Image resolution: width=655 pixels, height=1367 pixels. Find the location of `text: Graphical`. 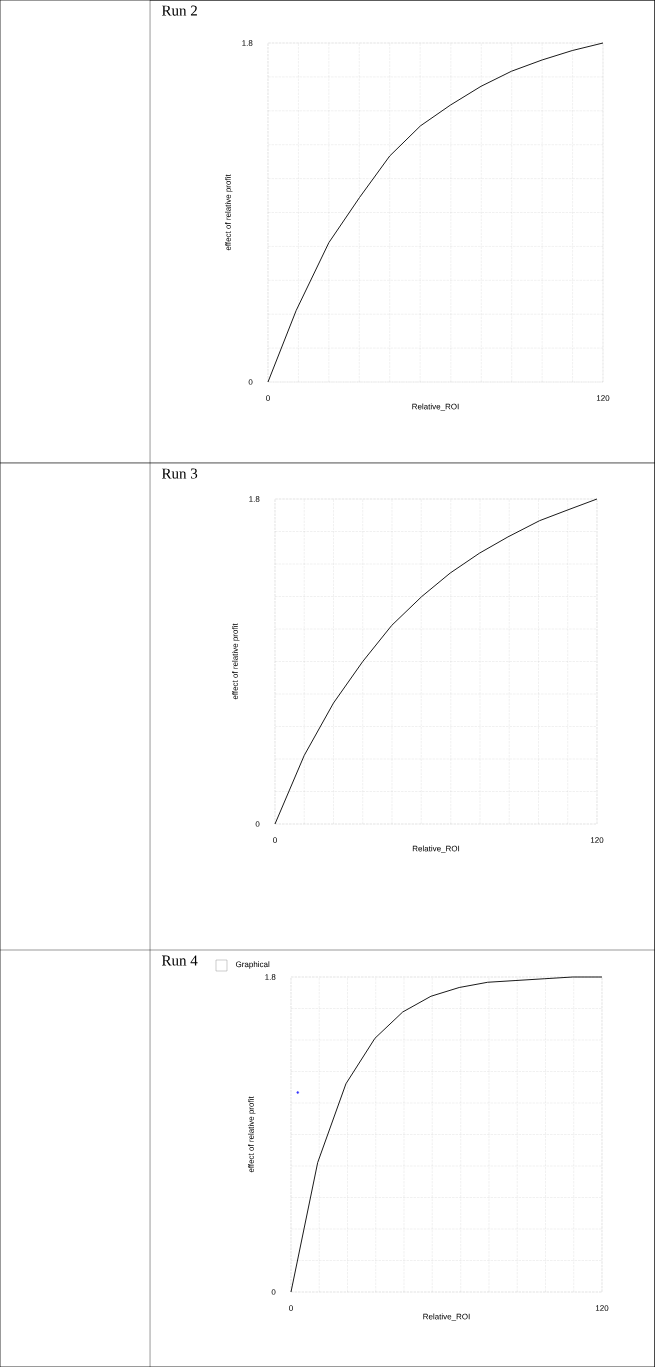

text: Graphical is located at coordinates (252, 965).